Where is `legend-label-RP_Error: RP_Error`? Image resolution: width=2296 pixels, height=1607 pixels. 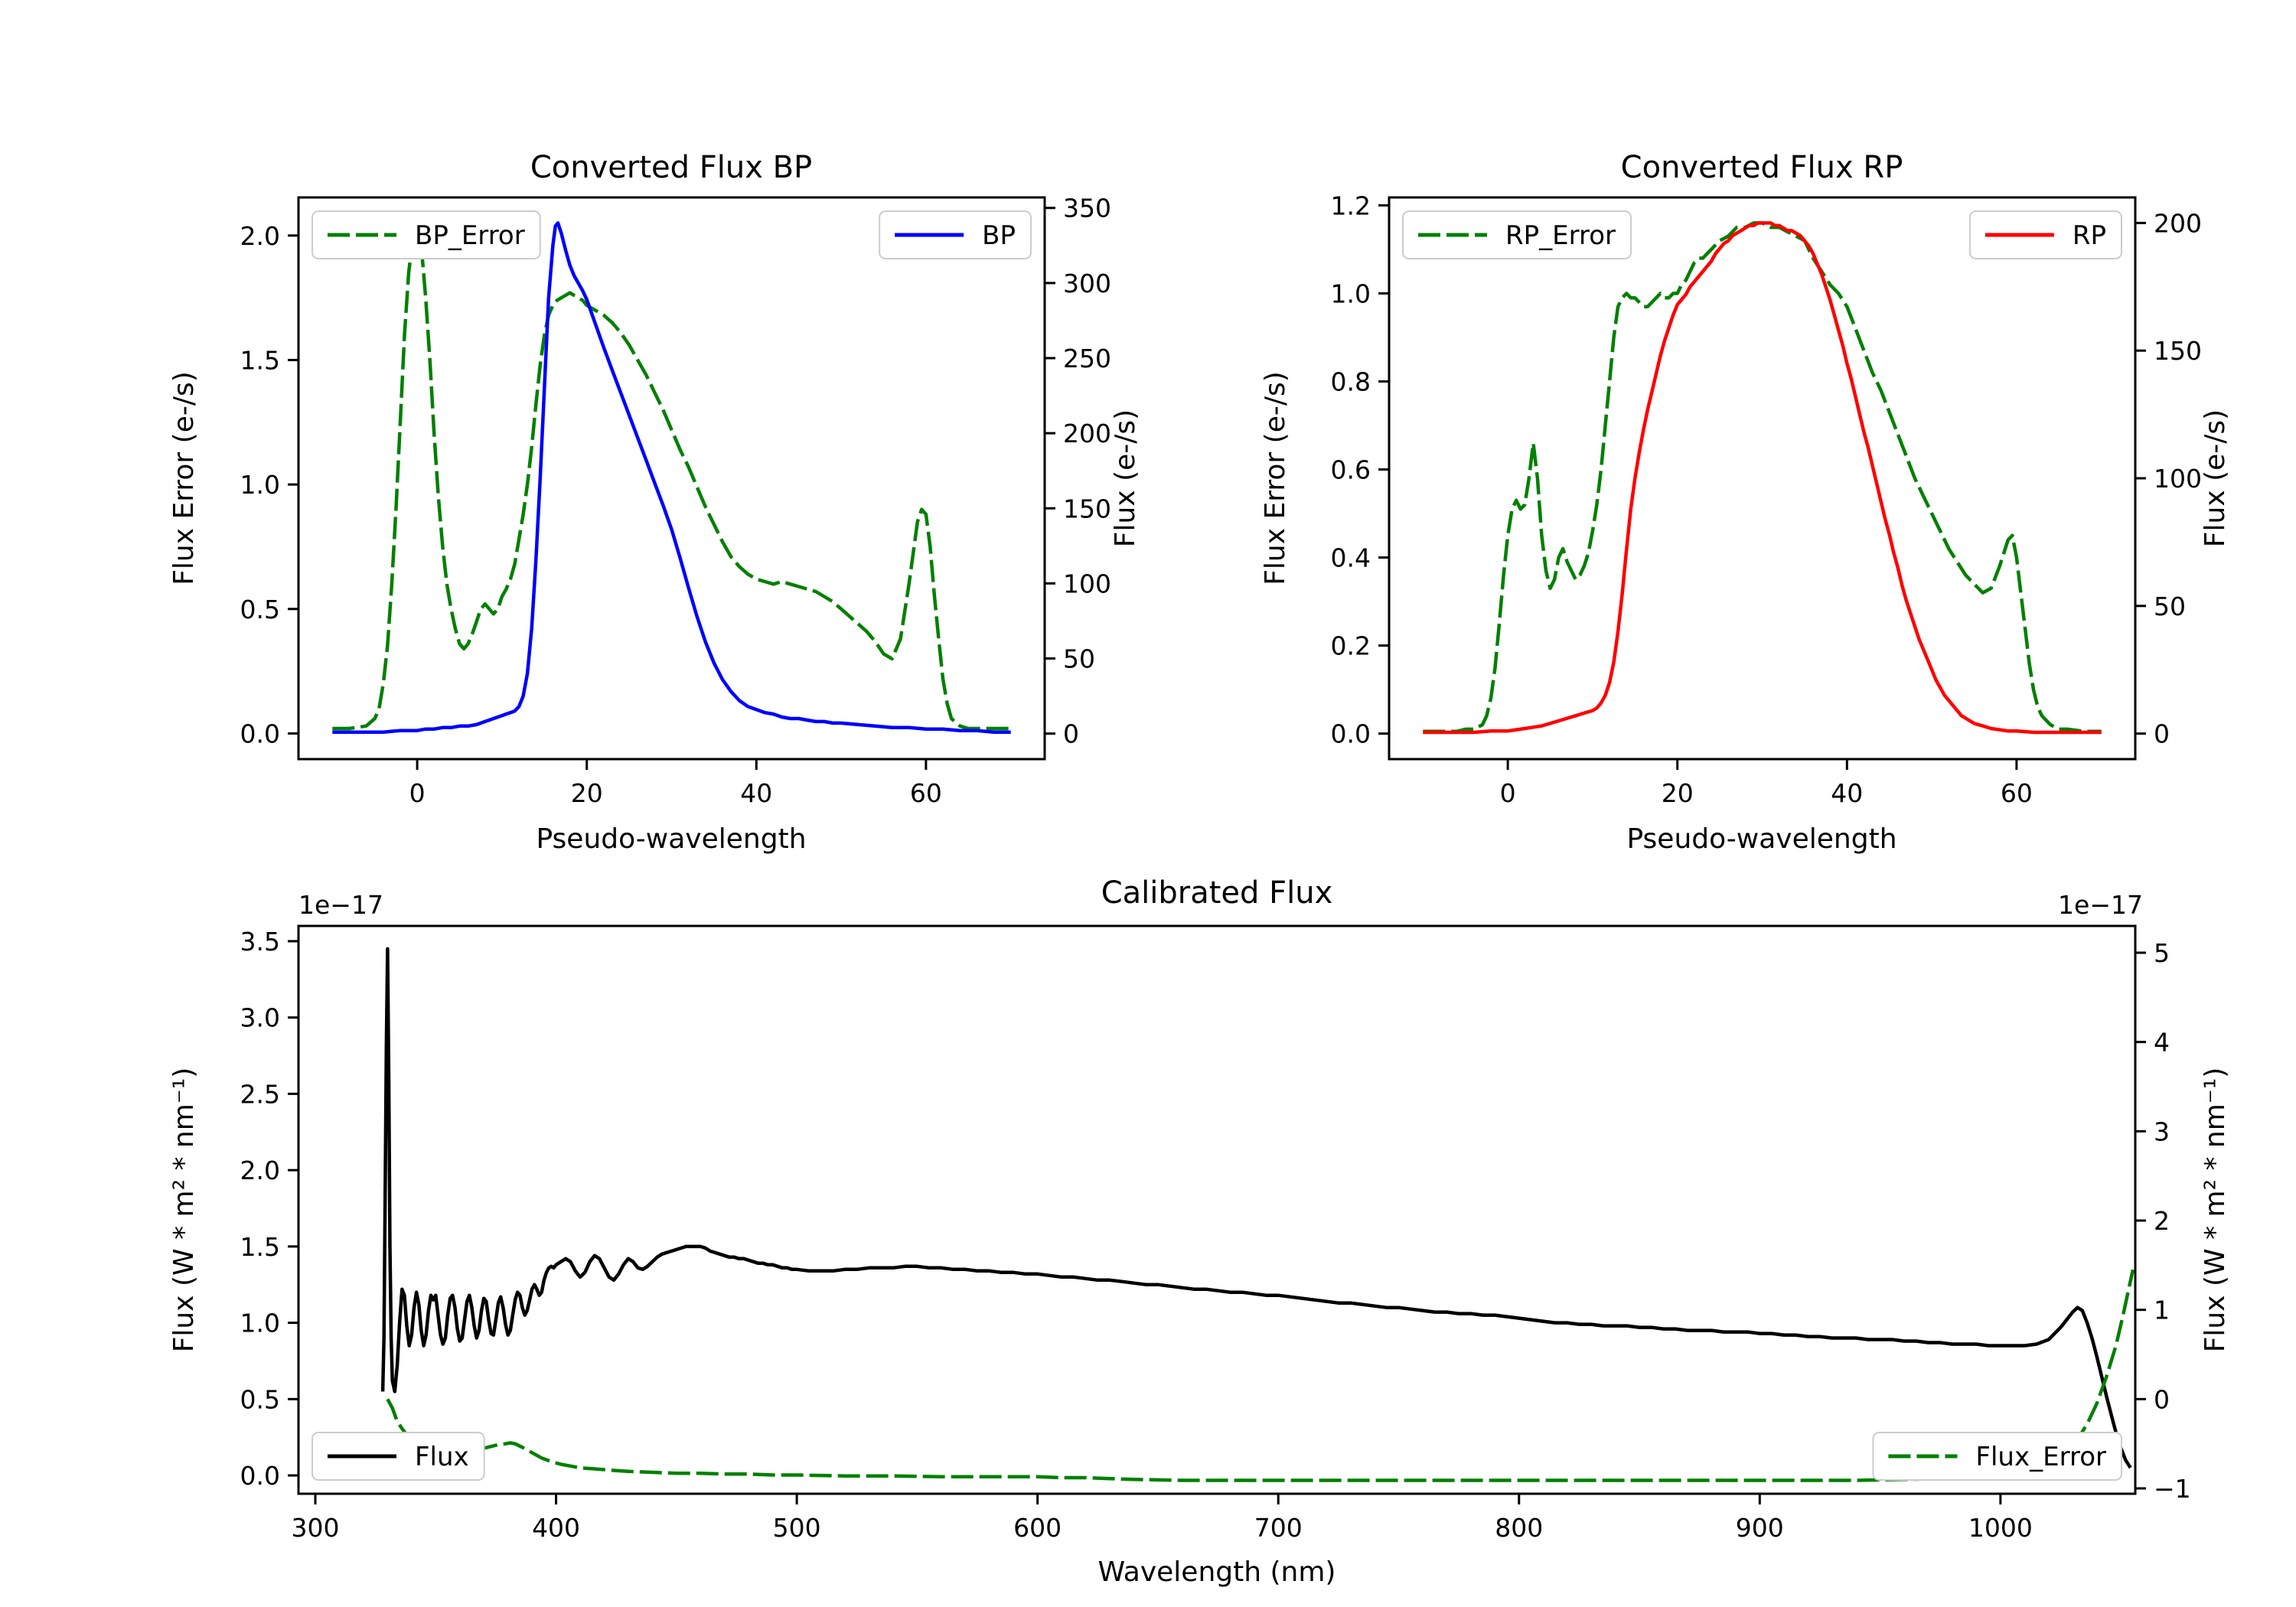 legend-label-RP_Error: RP_Error is located at coordinates (1560, 235).